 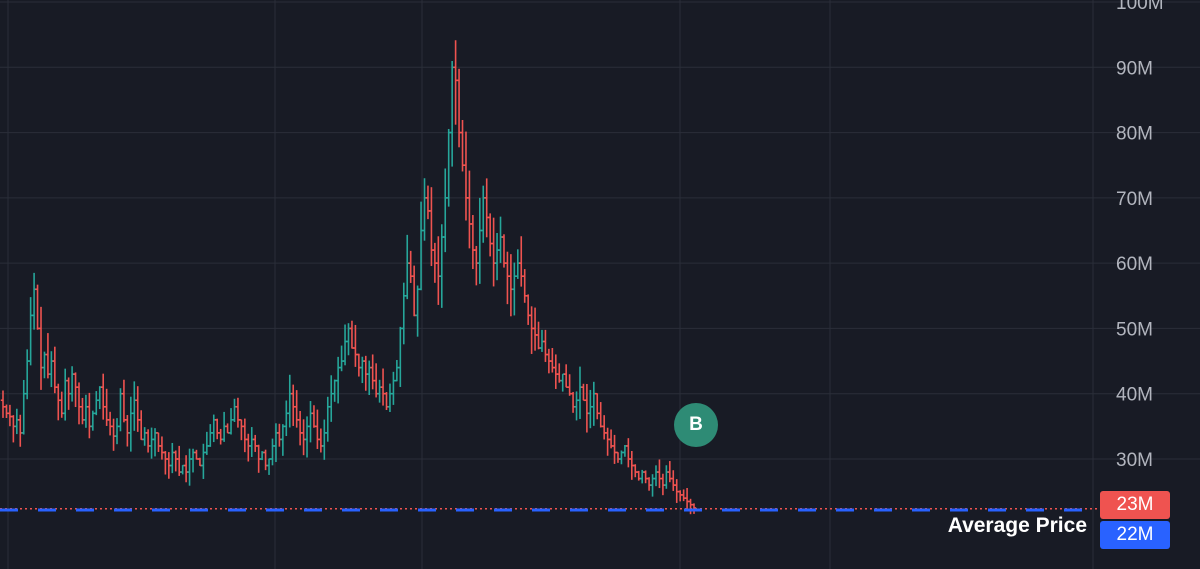 What do you see at coordinates (1134, 460) in the screenshot?
I see `y-tick-label: 30M` at bounding box center [1134, 460].